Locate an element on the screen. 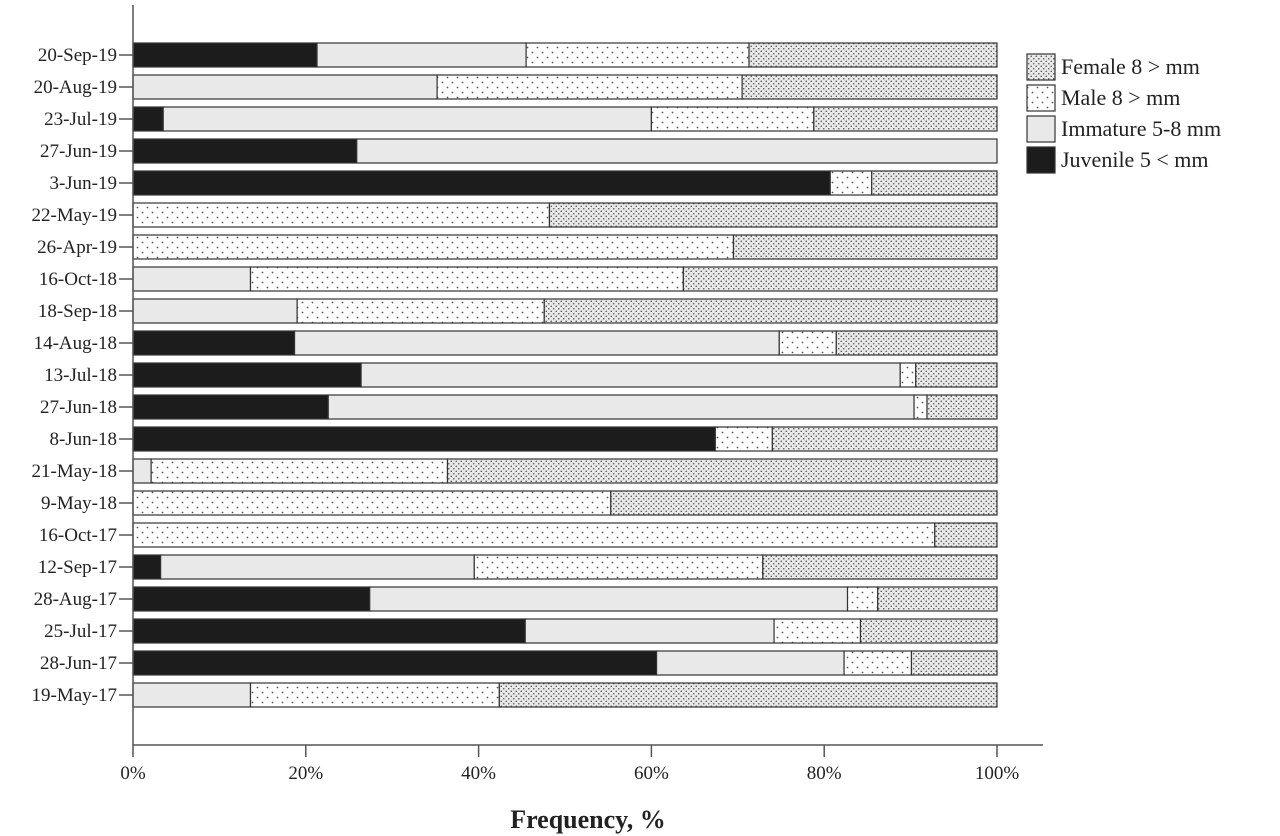  legend-label: Immature 5-8 mm is located at coordinates (1141, 128).